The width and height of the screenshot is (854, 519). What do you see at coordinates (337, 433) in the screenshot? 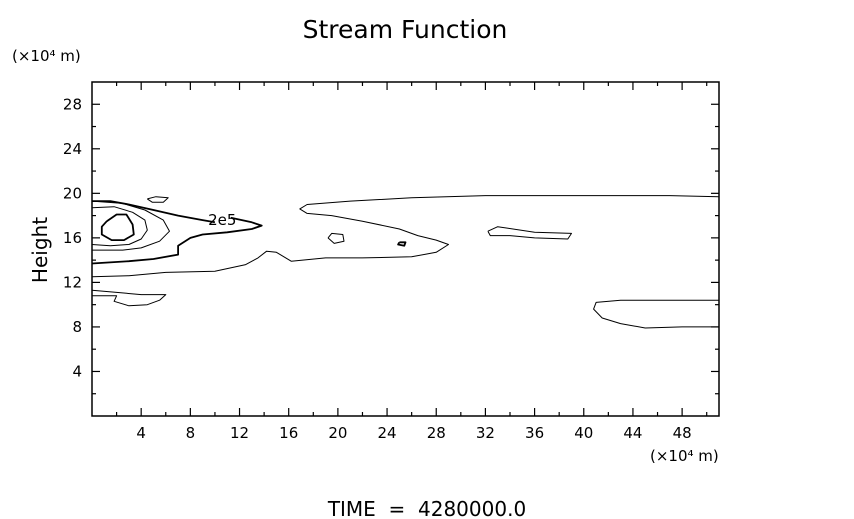
I see `x-tick-label: 20` at bounding box center [337, 433].